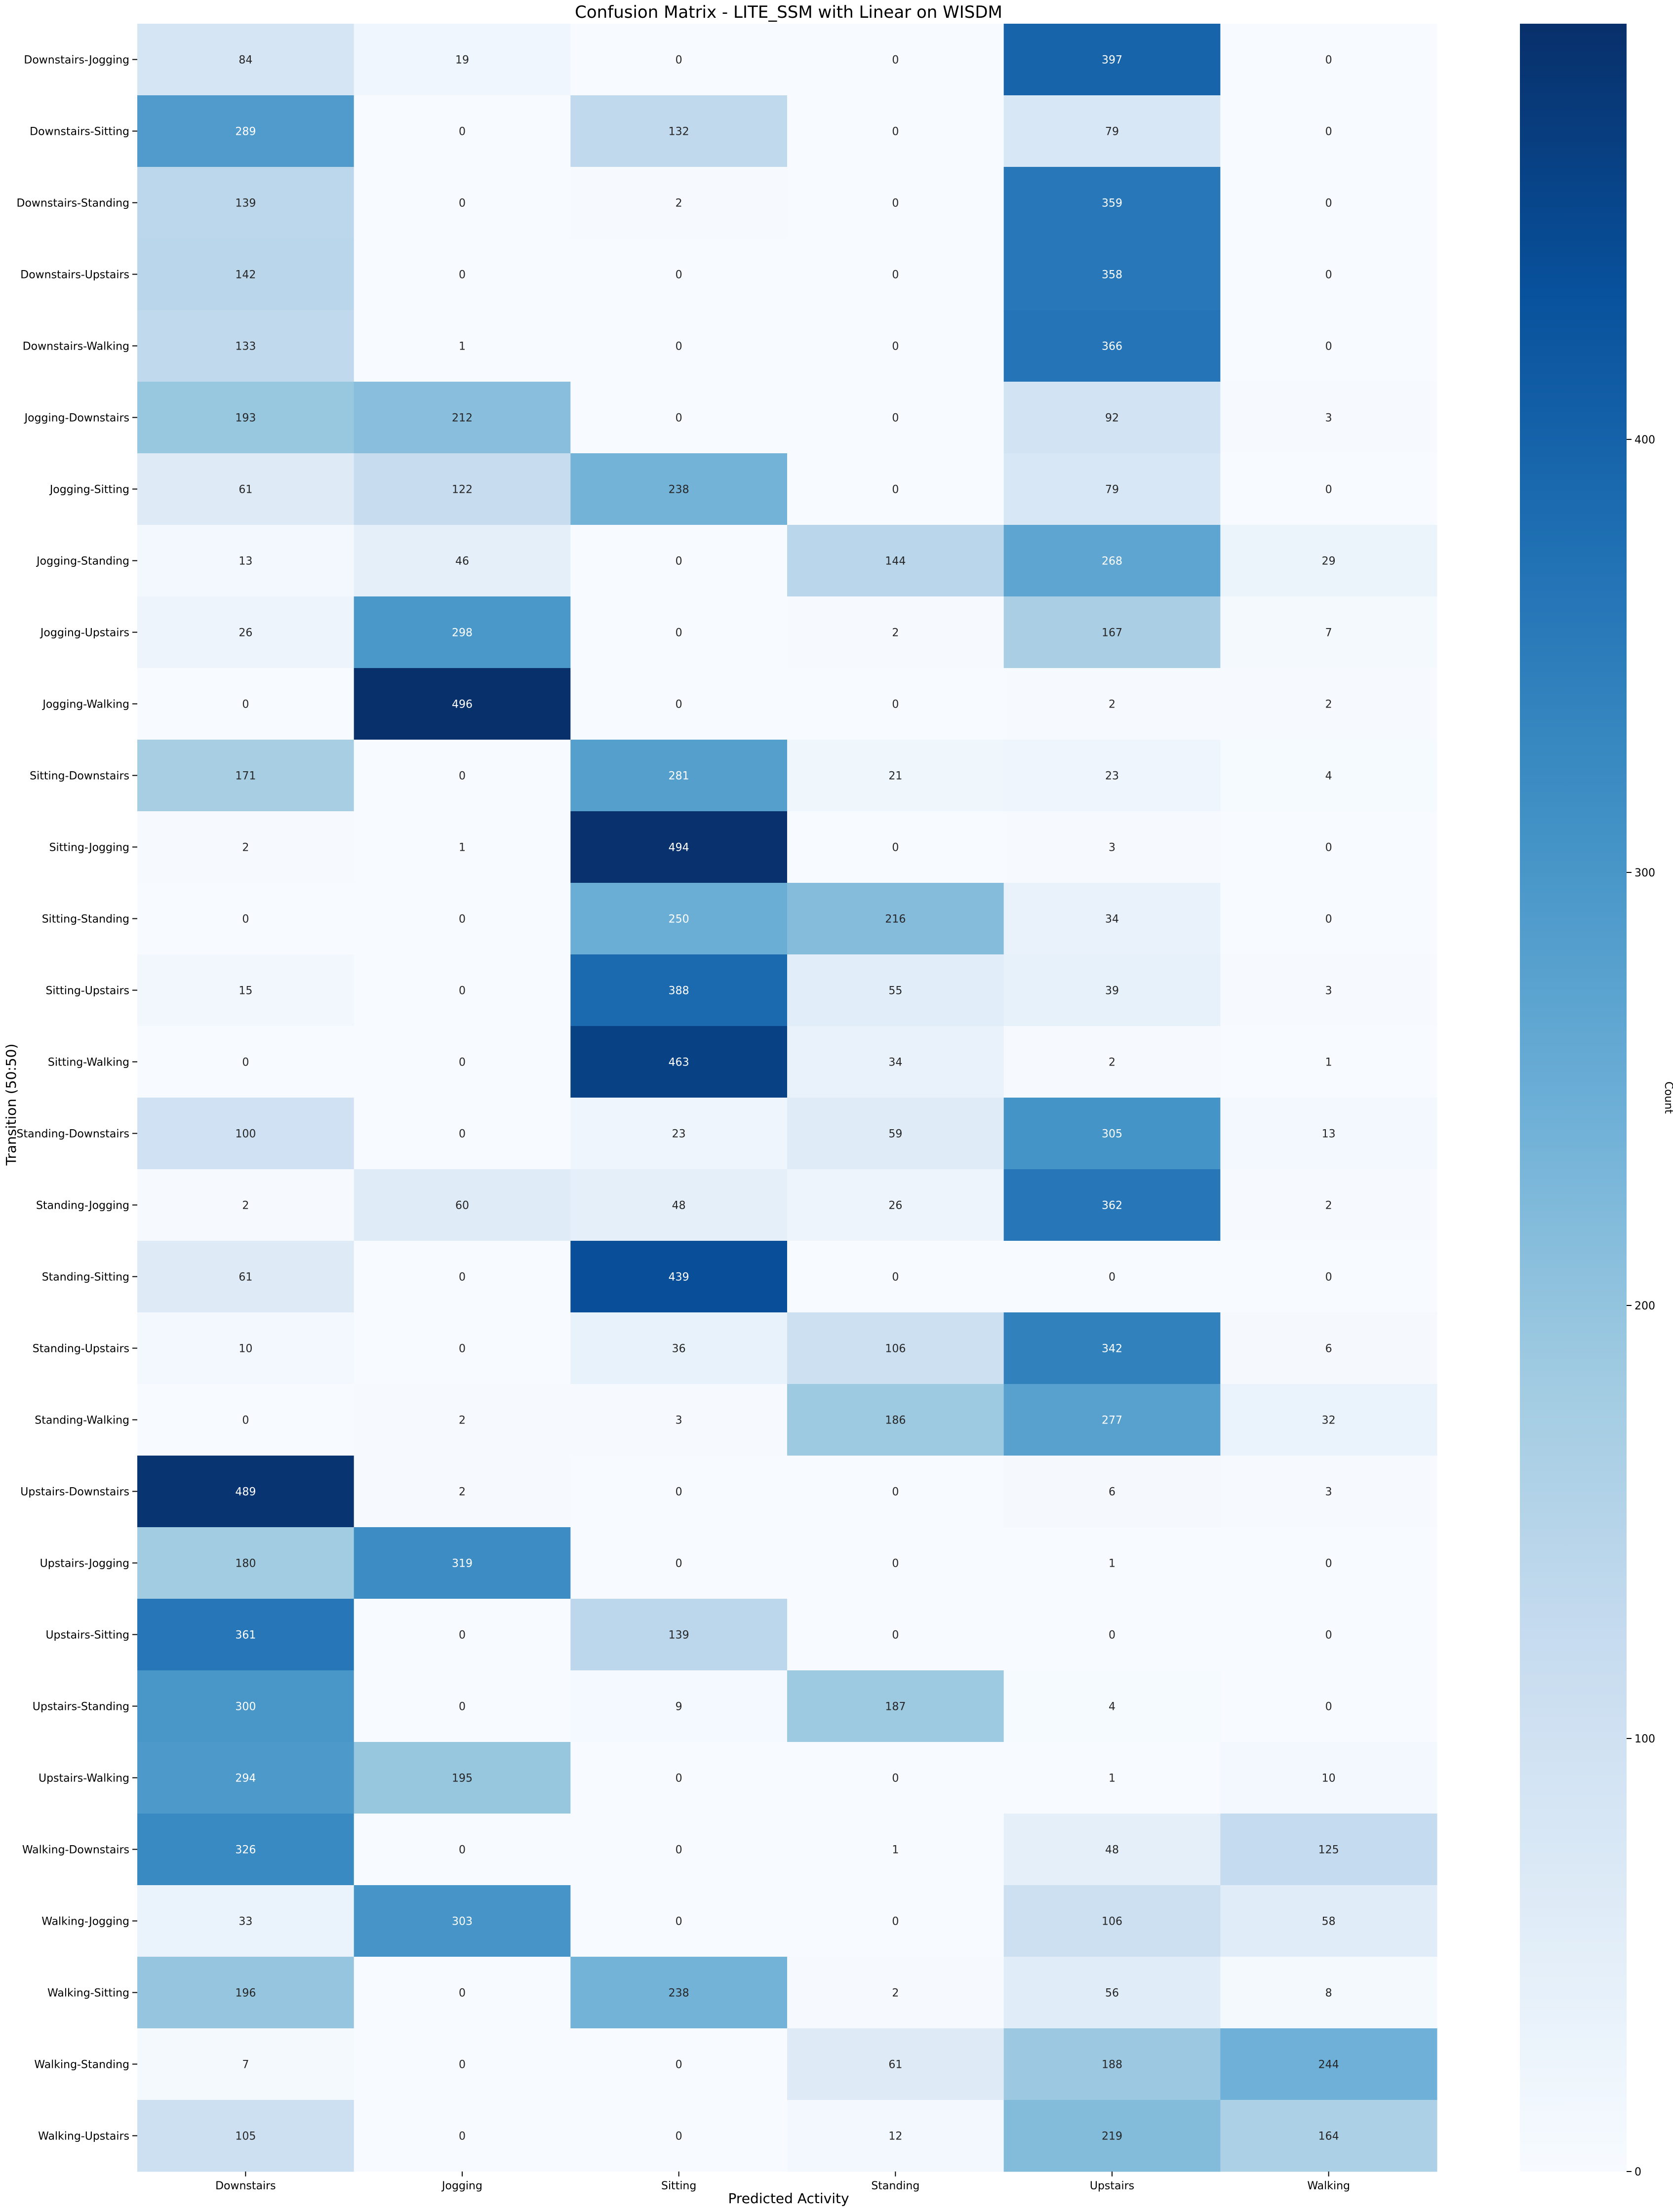 The width and height of the screenshot is (1673, 2212). Describe the element at coordinates (83, 561) in the screenshot. I see `y-tick-label: Jogging-Standing` at that location.